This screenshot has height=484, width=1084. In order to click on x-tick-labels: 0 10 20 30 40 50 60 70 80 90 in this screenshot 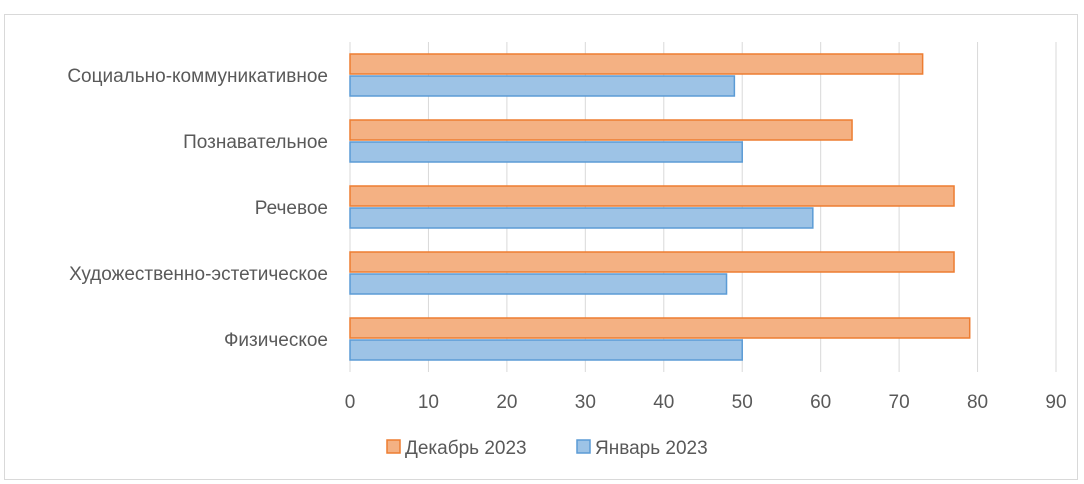, I will do `click(706, 402)`.